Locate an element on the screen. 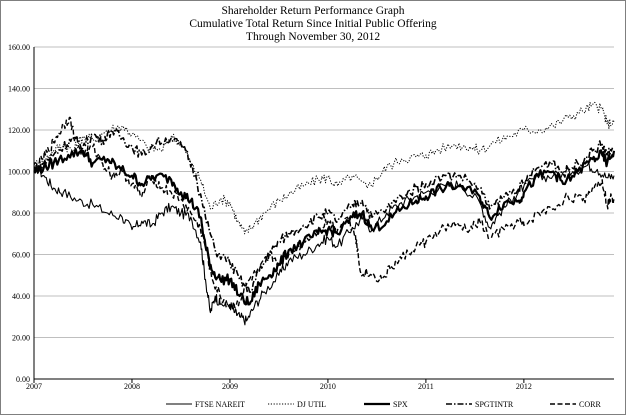 The width and height of the screenshot is (626, 415). x-tick-label-2: 2009 is located at coordinates (230, 386).